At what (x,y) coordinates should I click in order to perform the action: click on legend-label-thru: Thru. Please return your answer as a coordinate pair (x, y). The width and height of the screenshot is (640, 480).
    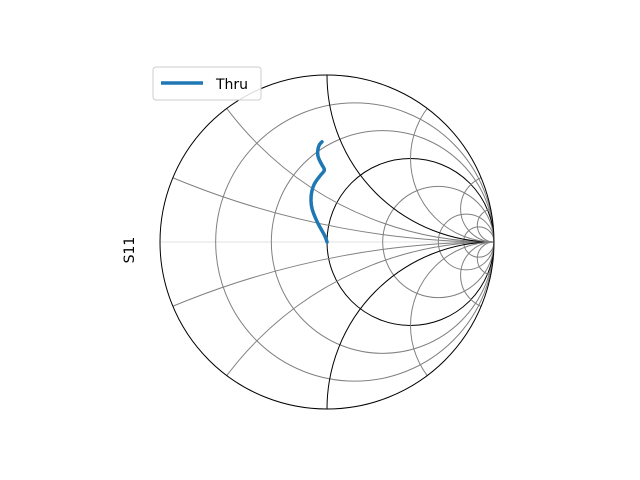
    Looking at the image, I should click on (231, 85).